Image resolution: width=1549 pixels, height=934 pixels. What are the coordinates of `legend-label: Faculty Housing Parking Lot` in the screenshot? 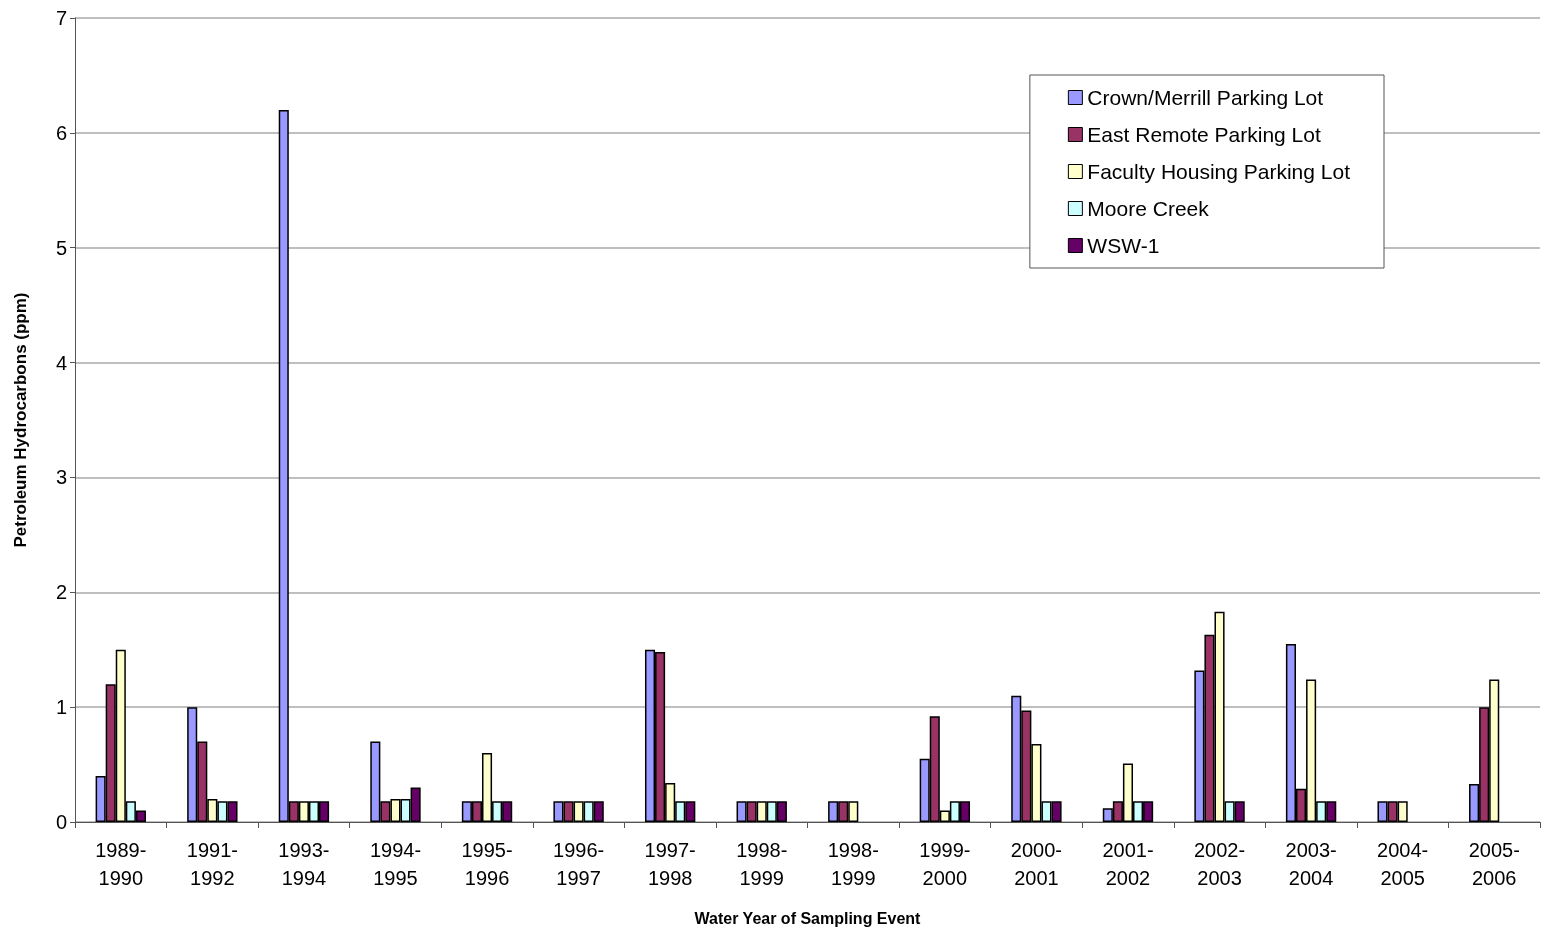 It's located at (1219, 171).